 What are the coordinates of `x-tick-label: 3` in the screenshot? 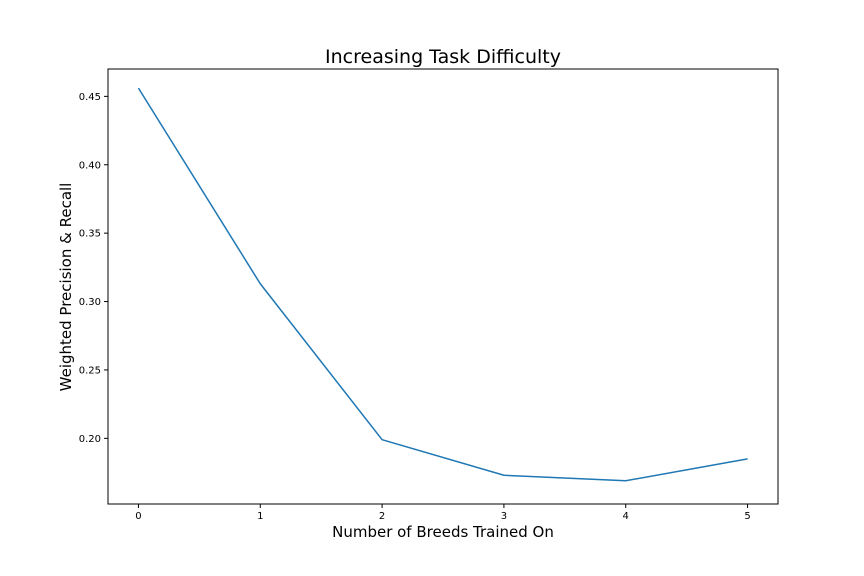 It's located at (504, 516).